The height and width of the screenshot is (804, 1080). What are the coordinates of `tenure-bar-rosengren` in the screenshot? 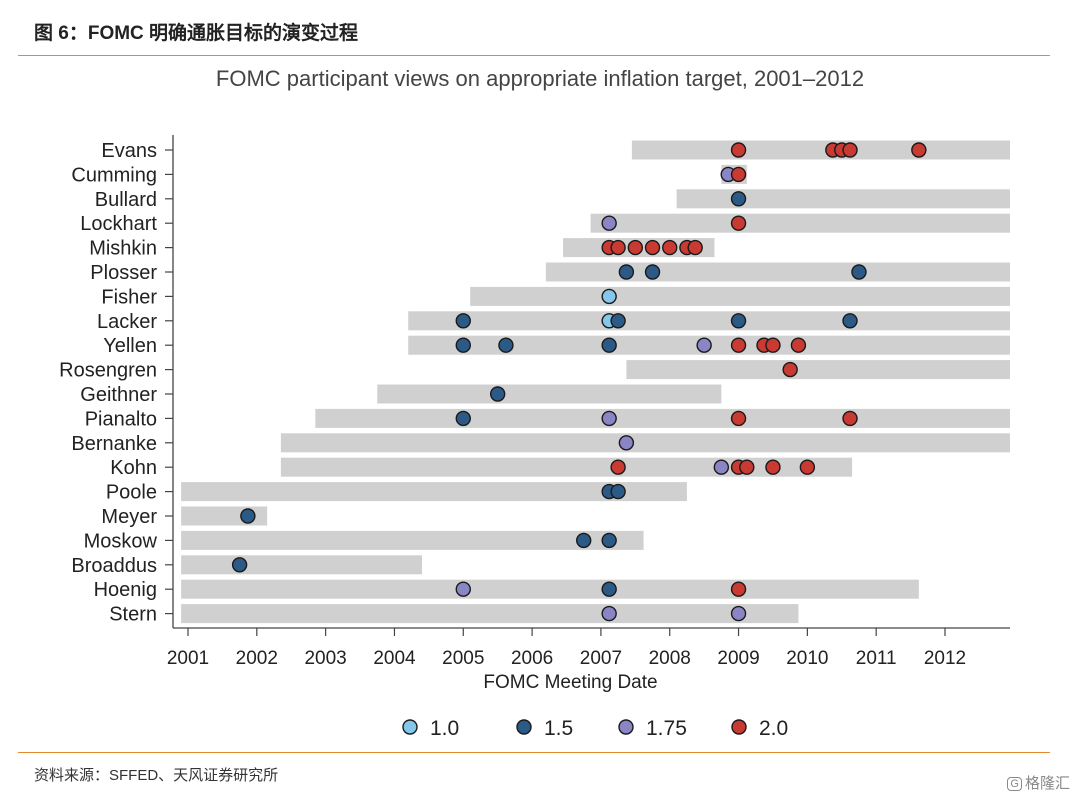 It's located at (818, 370).